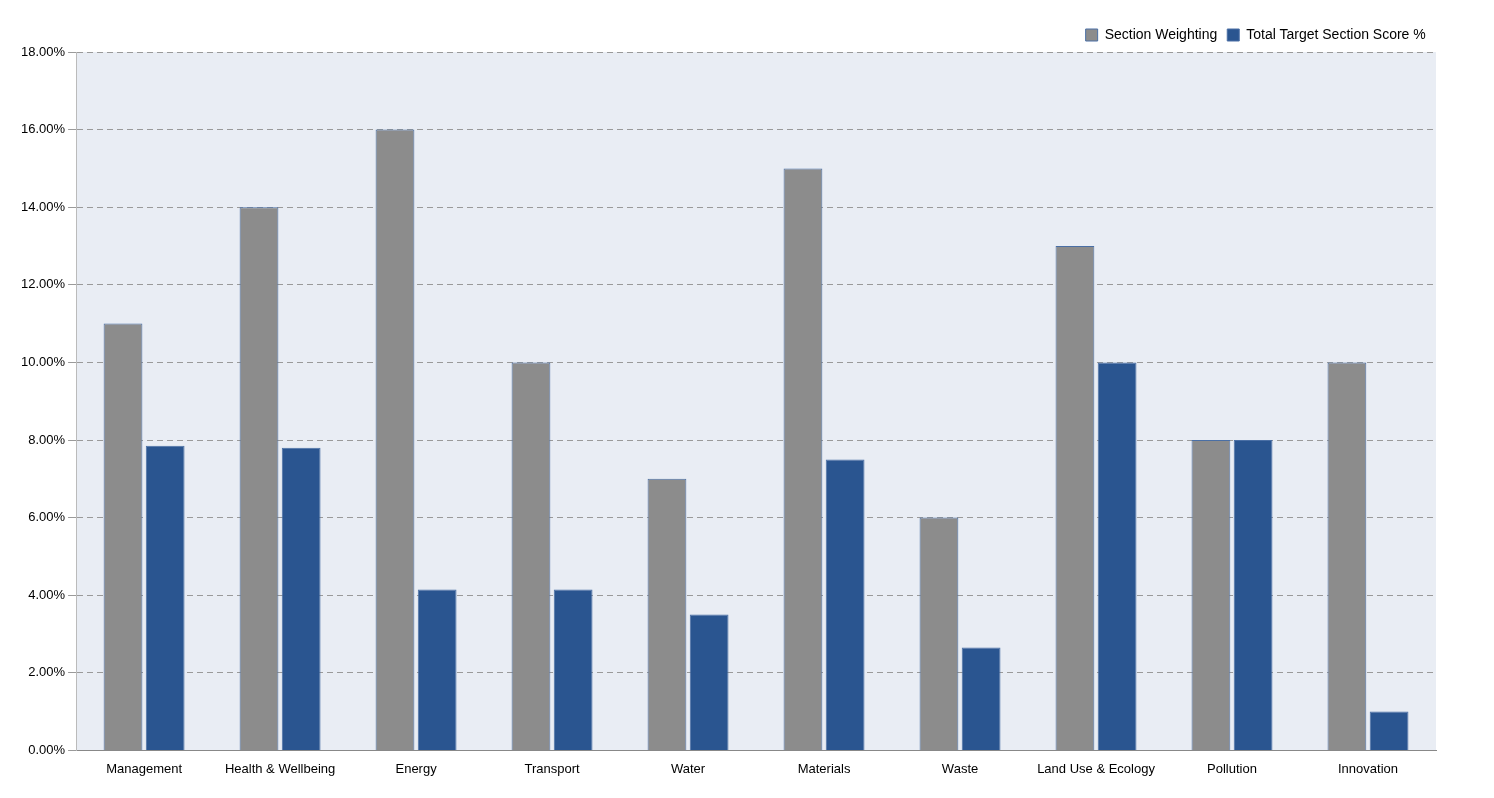 The width and height of the screenshot is (1494, 798). I want to click on y-tick-label: 0.00%, so click(47, 749).